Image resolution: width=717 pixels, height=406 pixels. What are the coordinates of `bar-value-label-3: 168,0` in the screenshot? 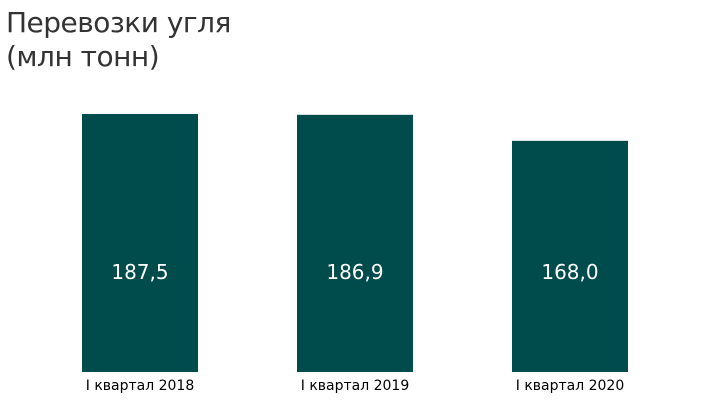 It's located at (569, 272).